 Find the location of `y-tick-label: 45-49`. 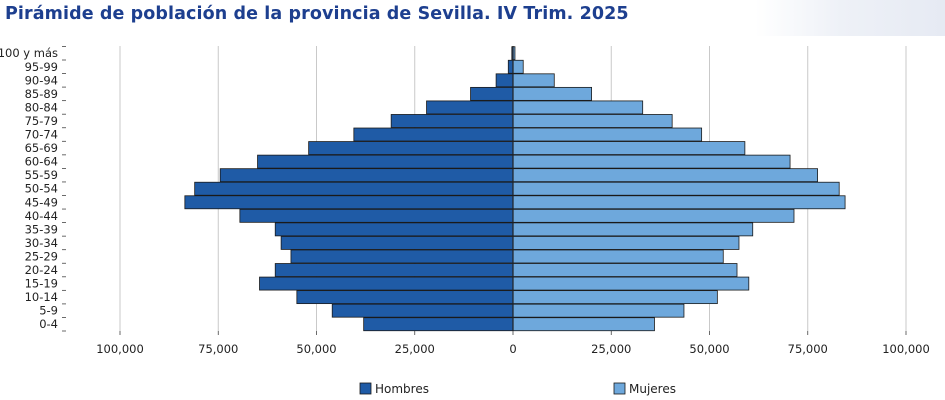

y-tick-label: 45-49 is located at coordinates (41, 202).